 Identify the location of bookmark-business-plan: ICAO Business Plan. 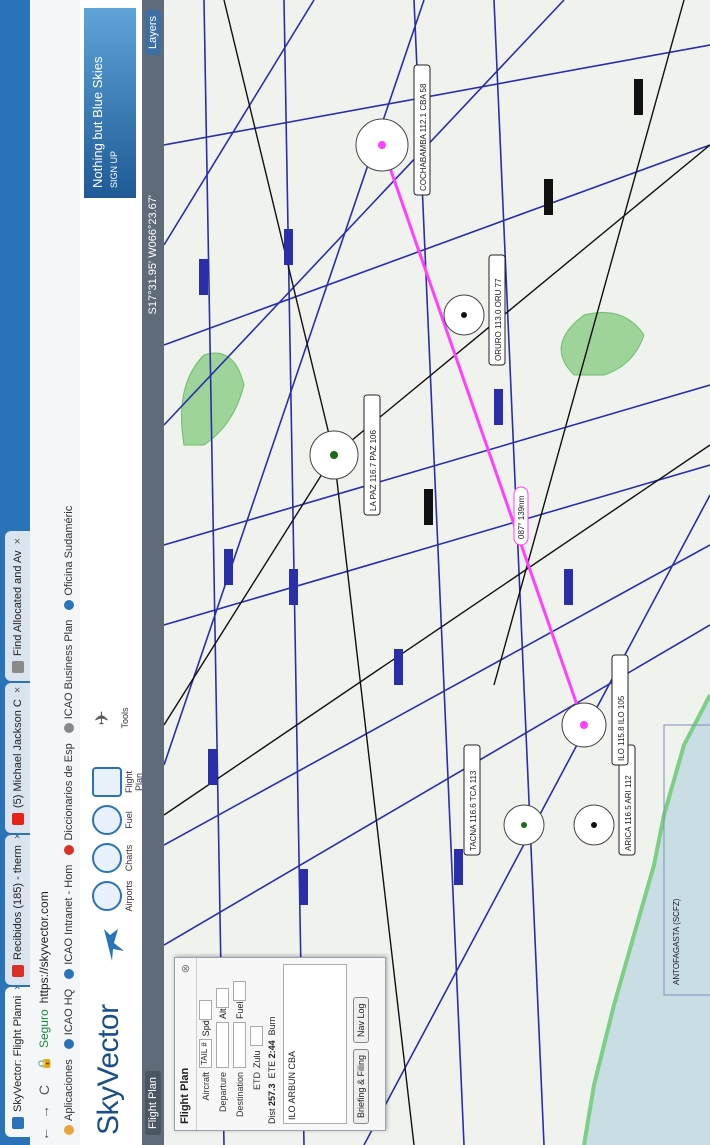
(69, 677).